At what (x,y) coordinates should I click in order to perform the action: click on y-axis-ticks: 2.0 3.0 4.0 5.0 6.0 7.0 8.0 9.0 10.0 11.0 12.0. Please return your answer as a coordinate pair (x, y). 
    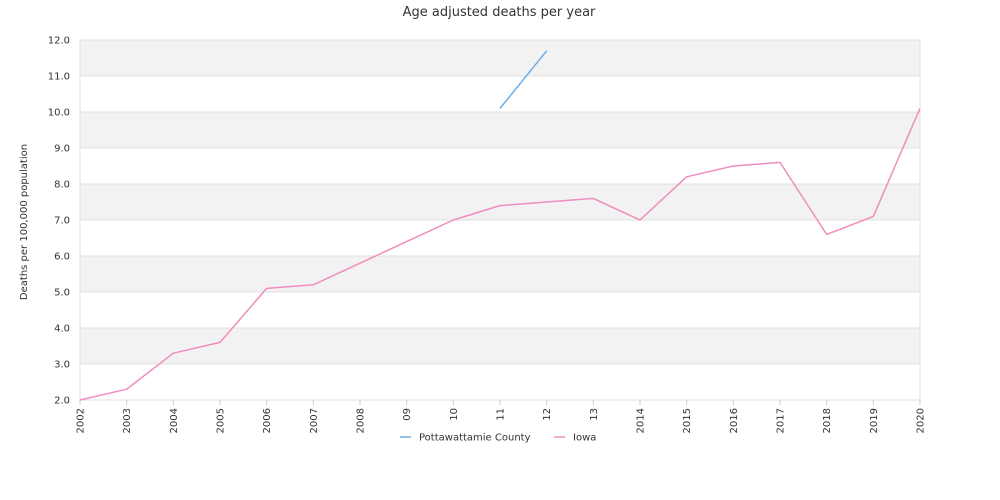
    Looking at the image, I should click on (59, 221).